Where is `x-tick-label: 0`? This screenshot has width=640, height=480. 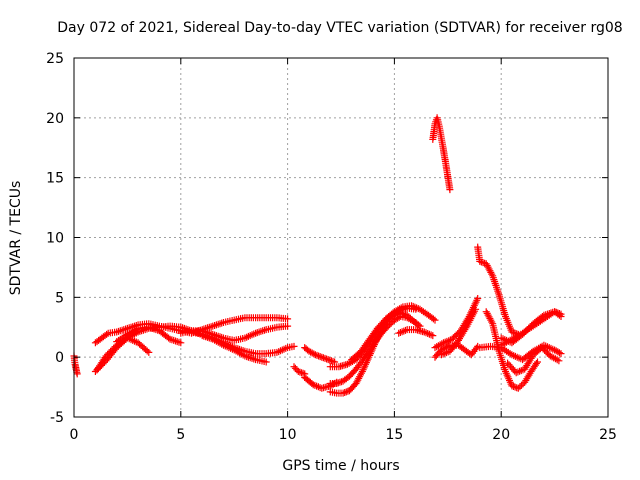
x-tick-label: 0 is located at coordinates (74, 435).